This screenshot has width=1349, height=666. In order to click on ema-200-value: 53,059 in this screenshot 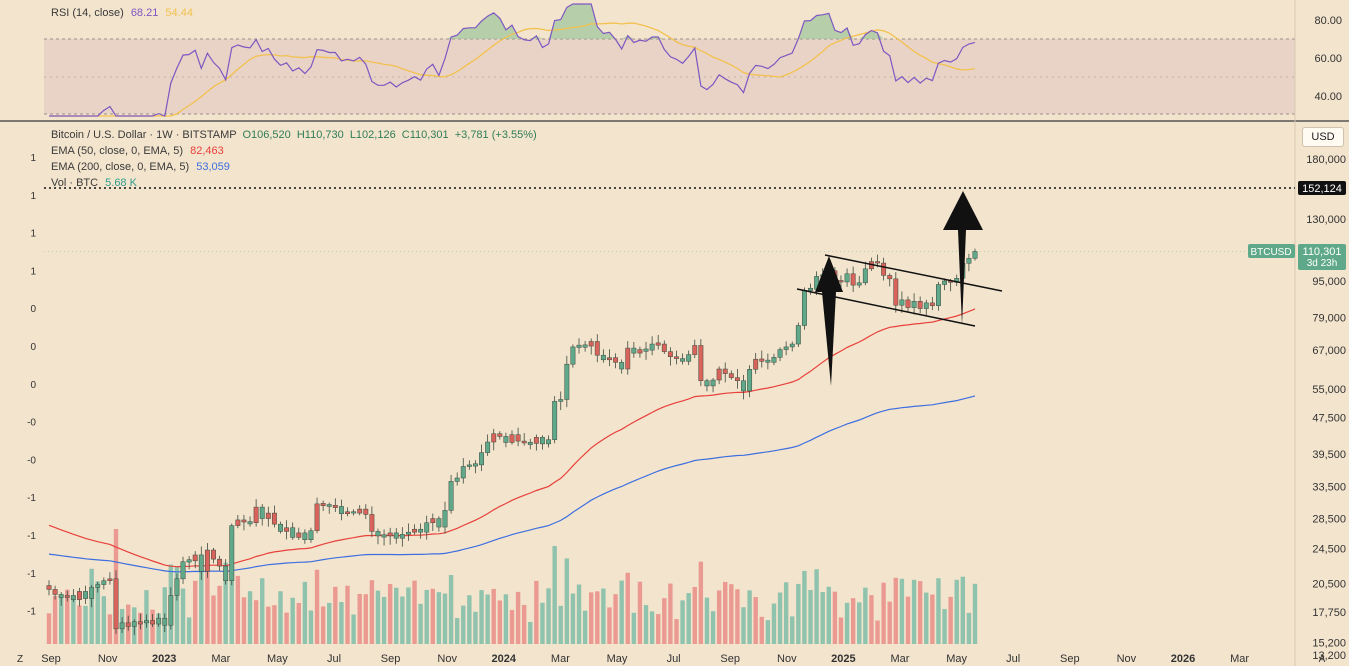, I will do `click(213, 167)`.